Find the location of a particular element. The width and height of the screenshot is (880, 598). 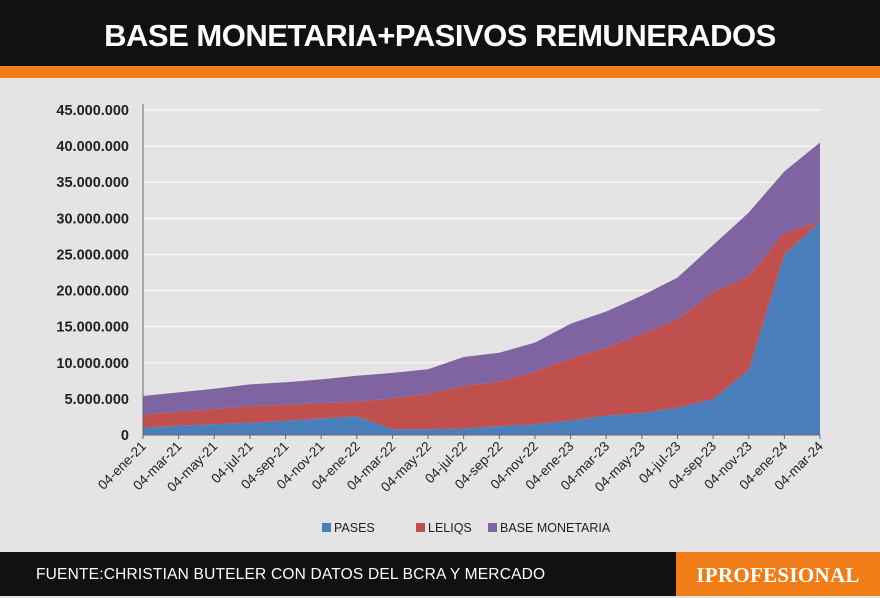

y-tick-label: 0 is located at coordinates (125, 436).